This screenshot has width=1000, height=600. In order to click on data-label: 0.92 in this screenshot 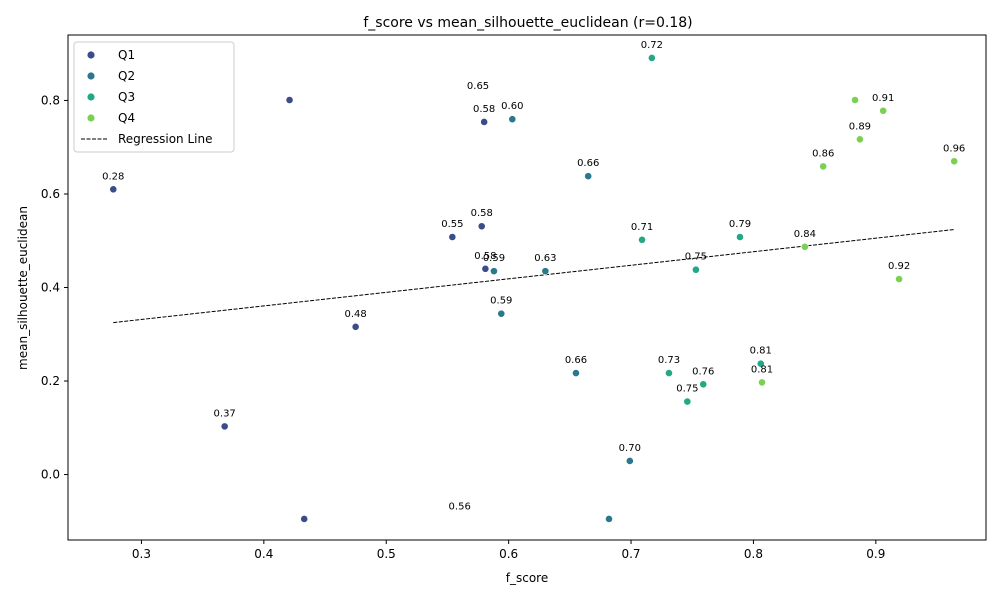, I will do `click(899, 266)`.